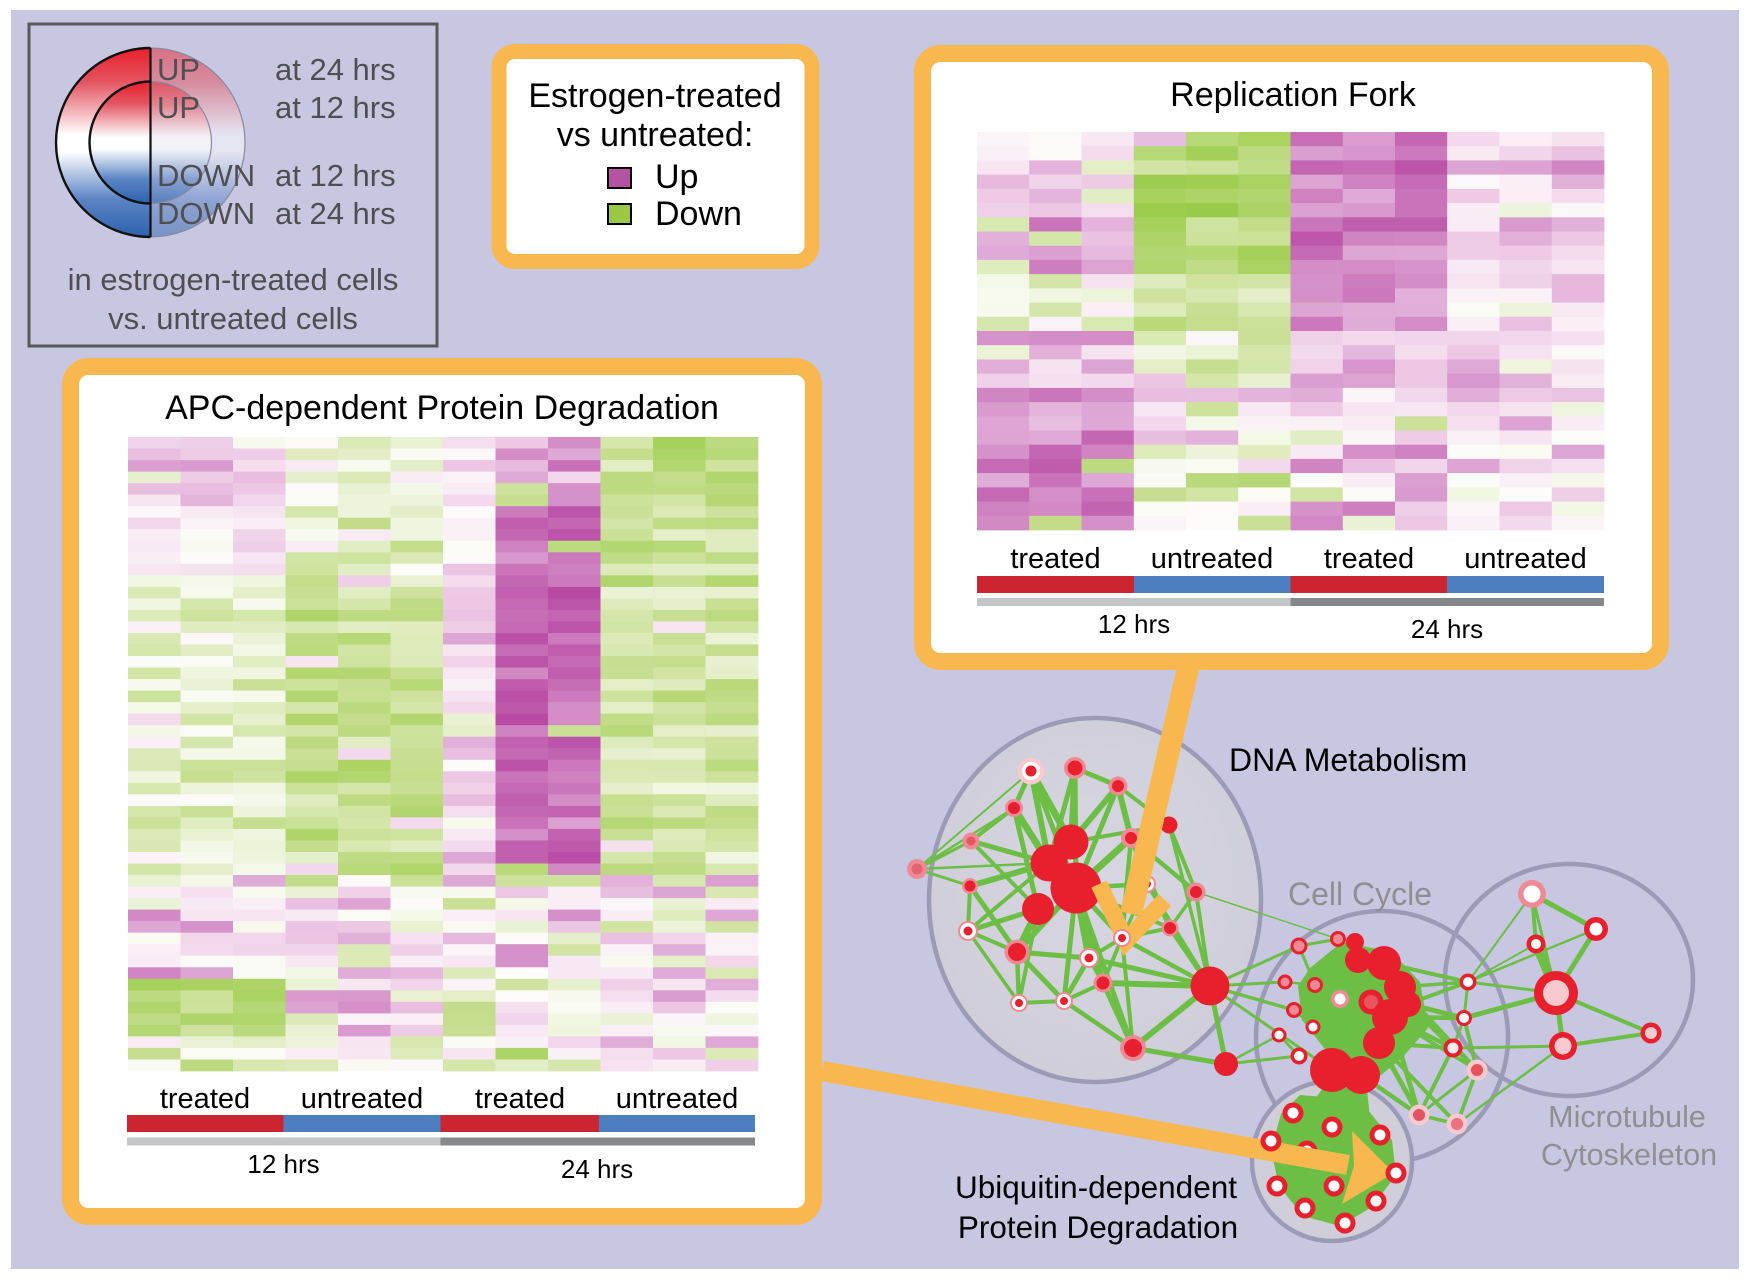  I want to click on svg-text: Down, so click(698, 214).